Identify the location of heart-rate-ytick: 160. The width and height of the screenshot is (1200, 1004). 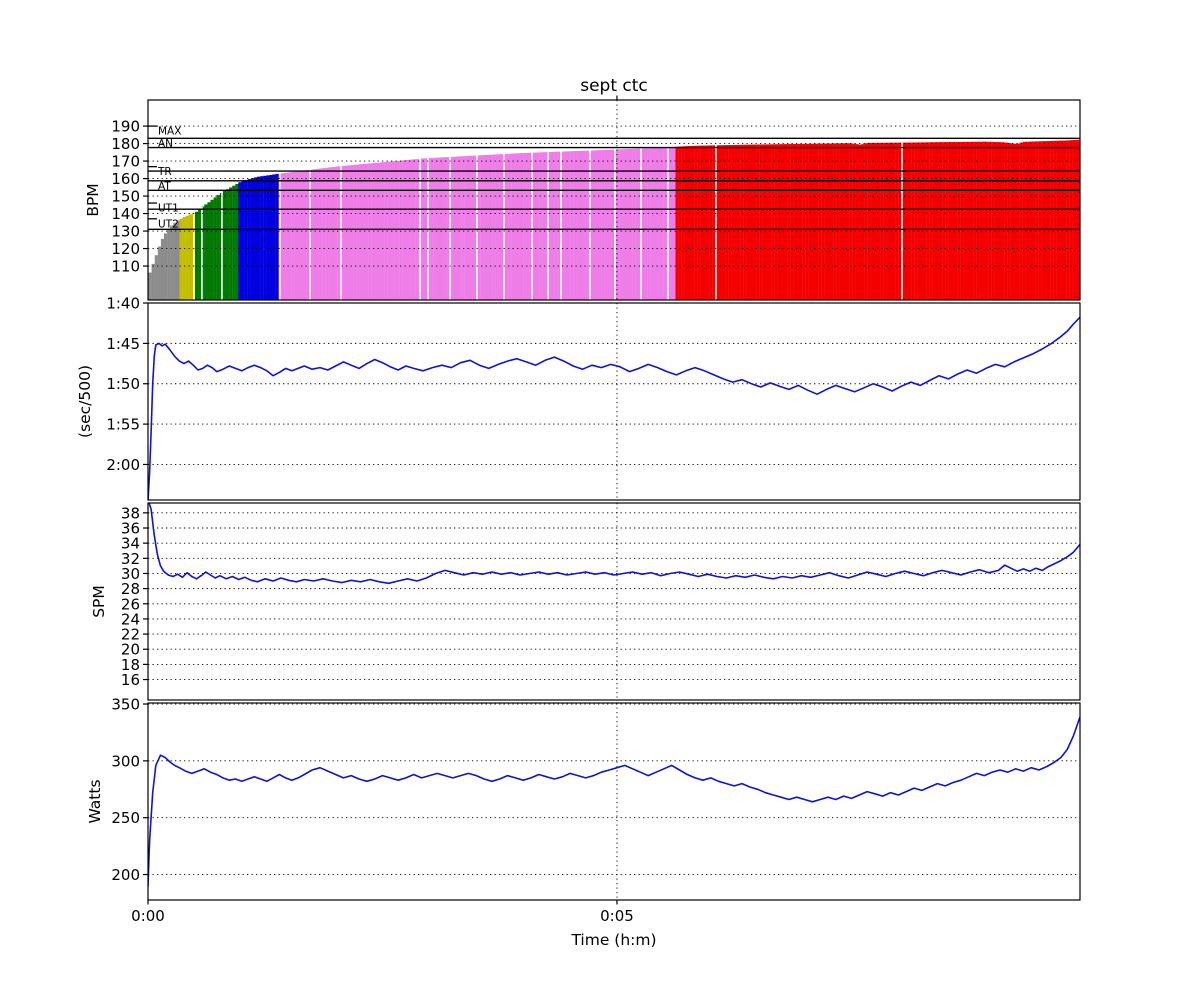
(125, 179).